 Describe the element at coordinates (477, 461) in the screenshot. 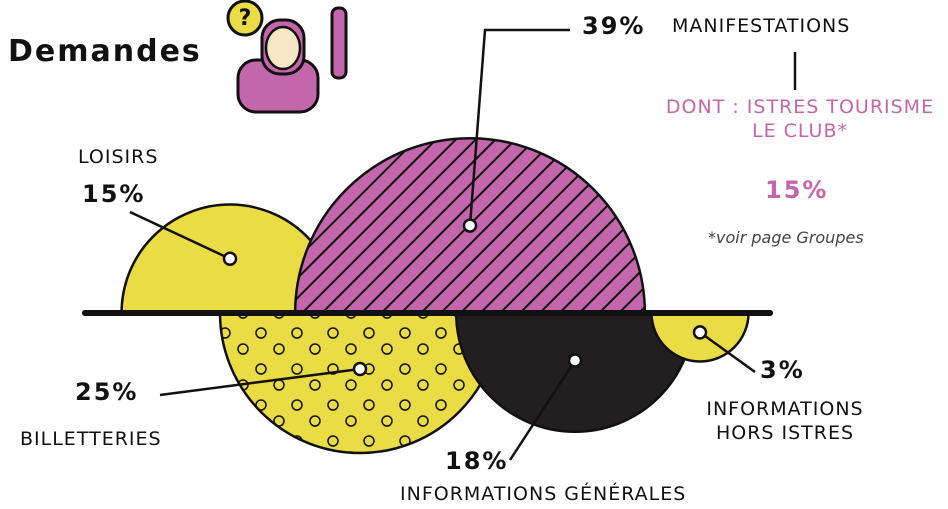

I see `value-label: 18%` at that location.